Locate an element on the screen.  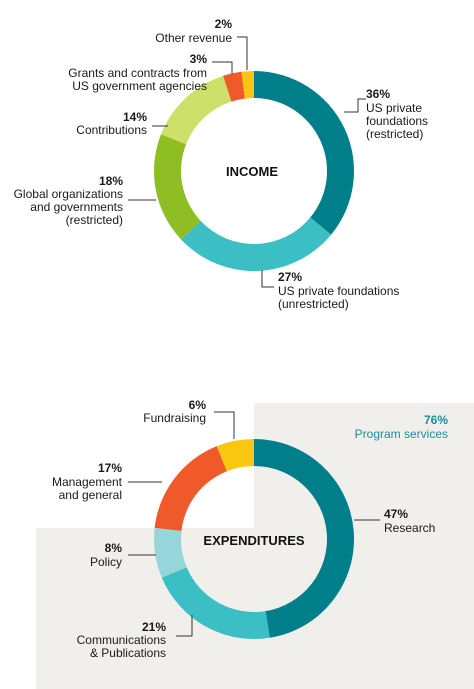
exp-pct-17: 17% is located at coordinates (110, 468).